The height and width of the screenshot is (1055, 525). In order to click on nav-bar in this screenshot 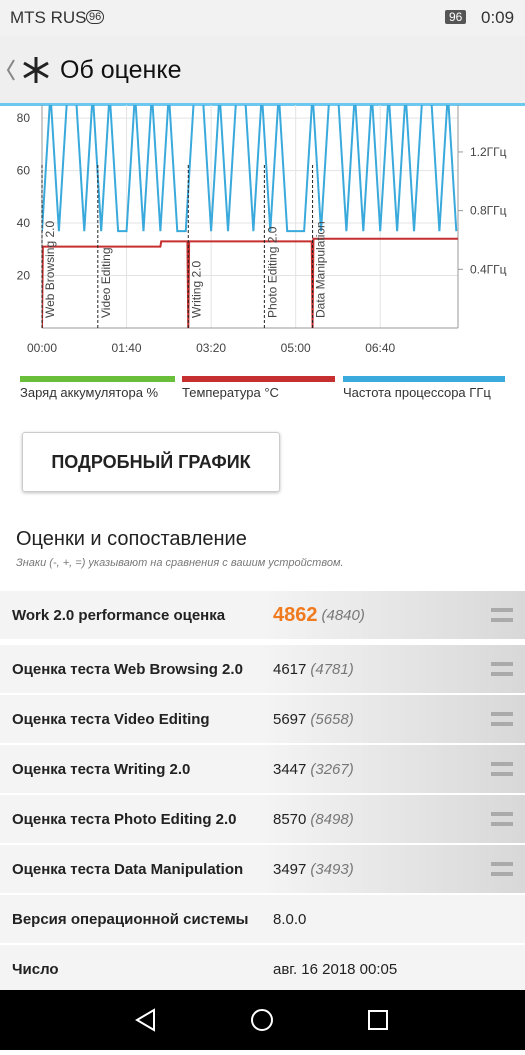, I will do `click(262, 1020)`.